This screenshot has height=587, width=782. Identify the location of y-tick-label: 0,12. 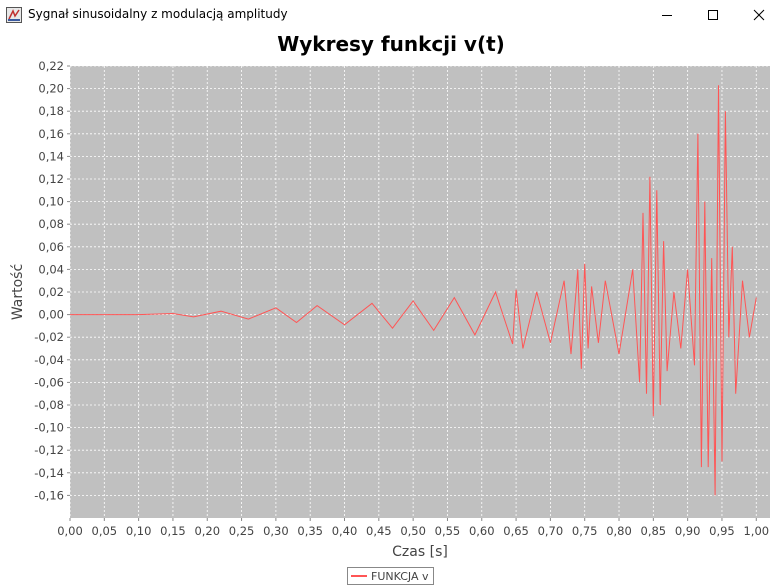
(51, 179).